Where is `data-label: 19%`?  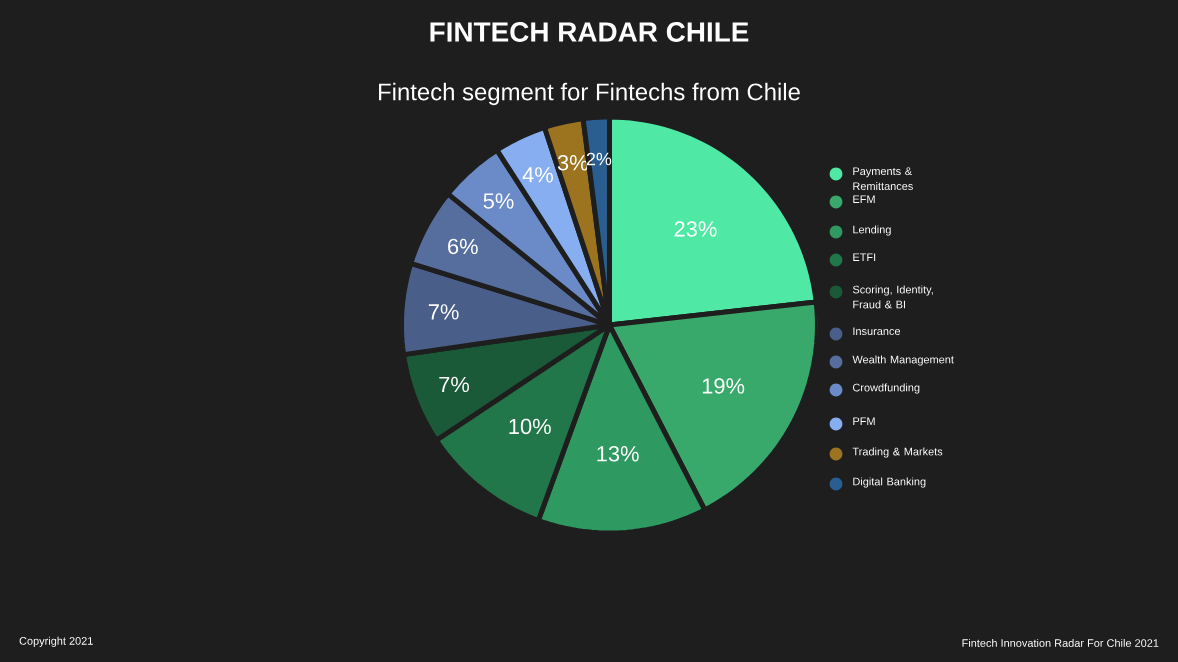
data-label: 19% is located at coordinates (723, 386).